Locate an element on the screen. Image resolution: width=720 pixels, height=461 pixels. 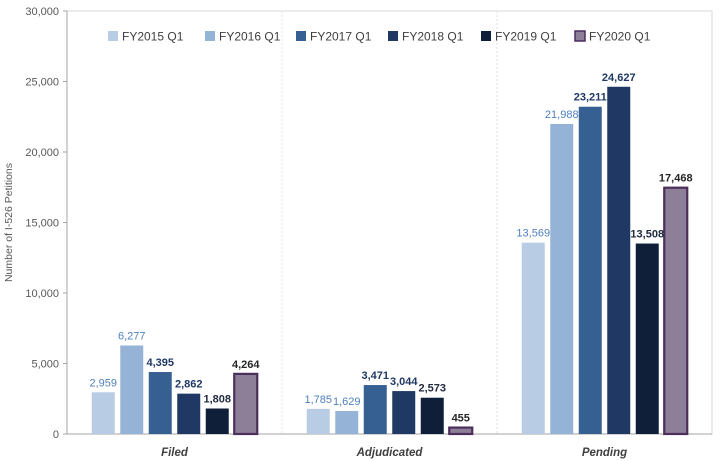
data-label: 3,044 is located at coordinates (404, 382).